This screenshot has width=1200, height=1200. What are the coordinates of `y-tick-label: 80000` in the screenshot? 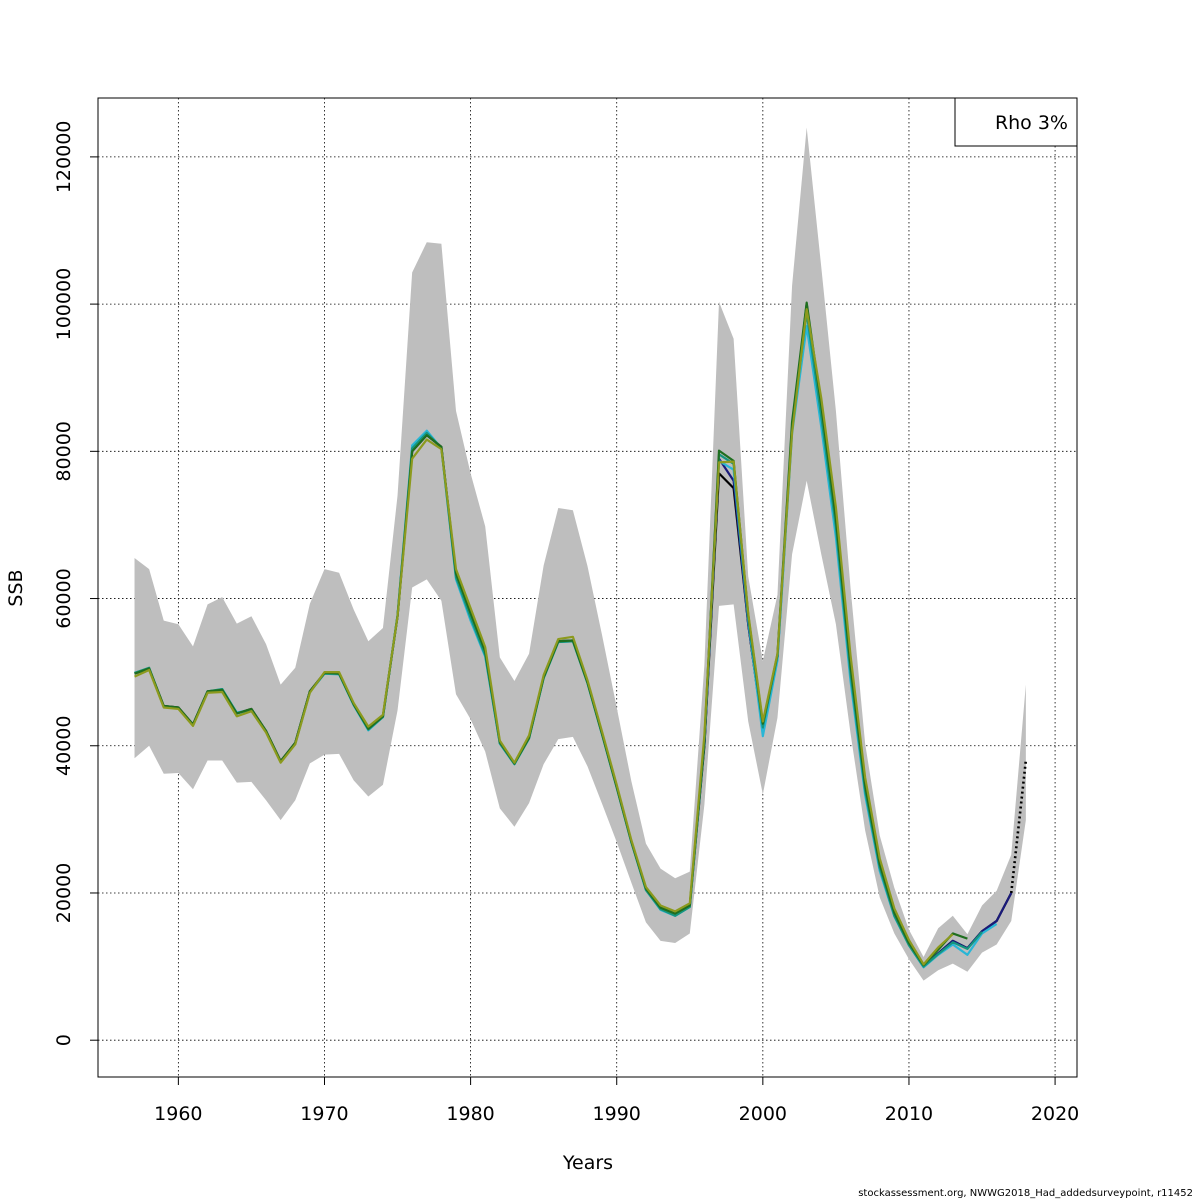 It's located at (64, 451).